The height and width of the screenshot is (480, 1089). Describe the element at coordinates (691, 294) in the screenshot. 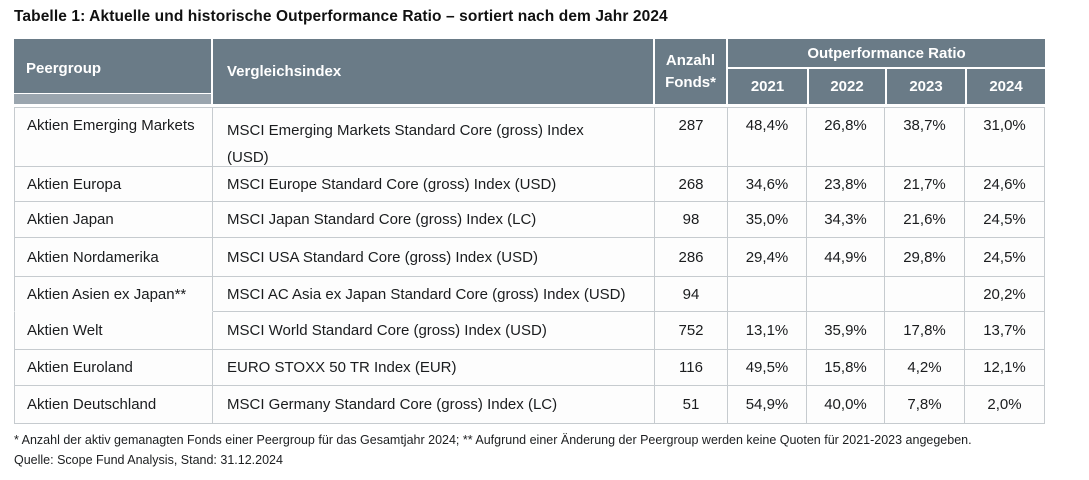

I see `cell-anzahl-fonds: 94` at that location.